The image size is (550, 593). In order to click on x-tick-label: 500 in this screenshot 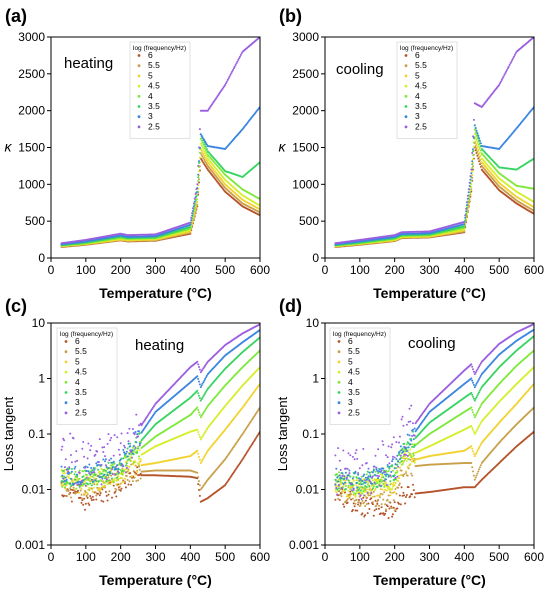, I will do `click(225, 270)`.